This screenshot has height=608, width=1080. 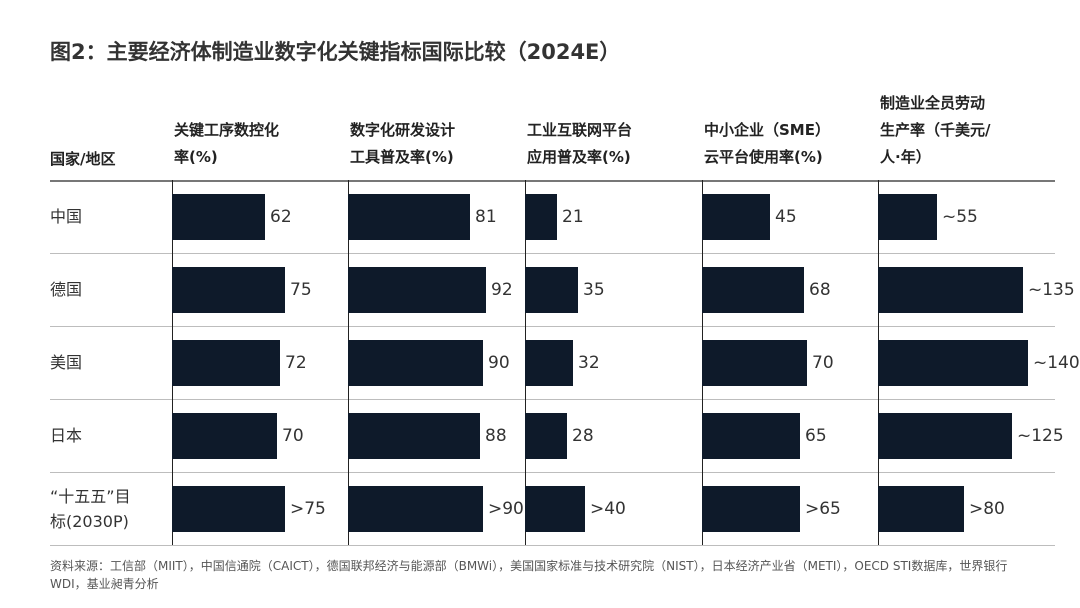 I want to click on column-header-line: 工具普及率(%), so click(x=402, y=157).